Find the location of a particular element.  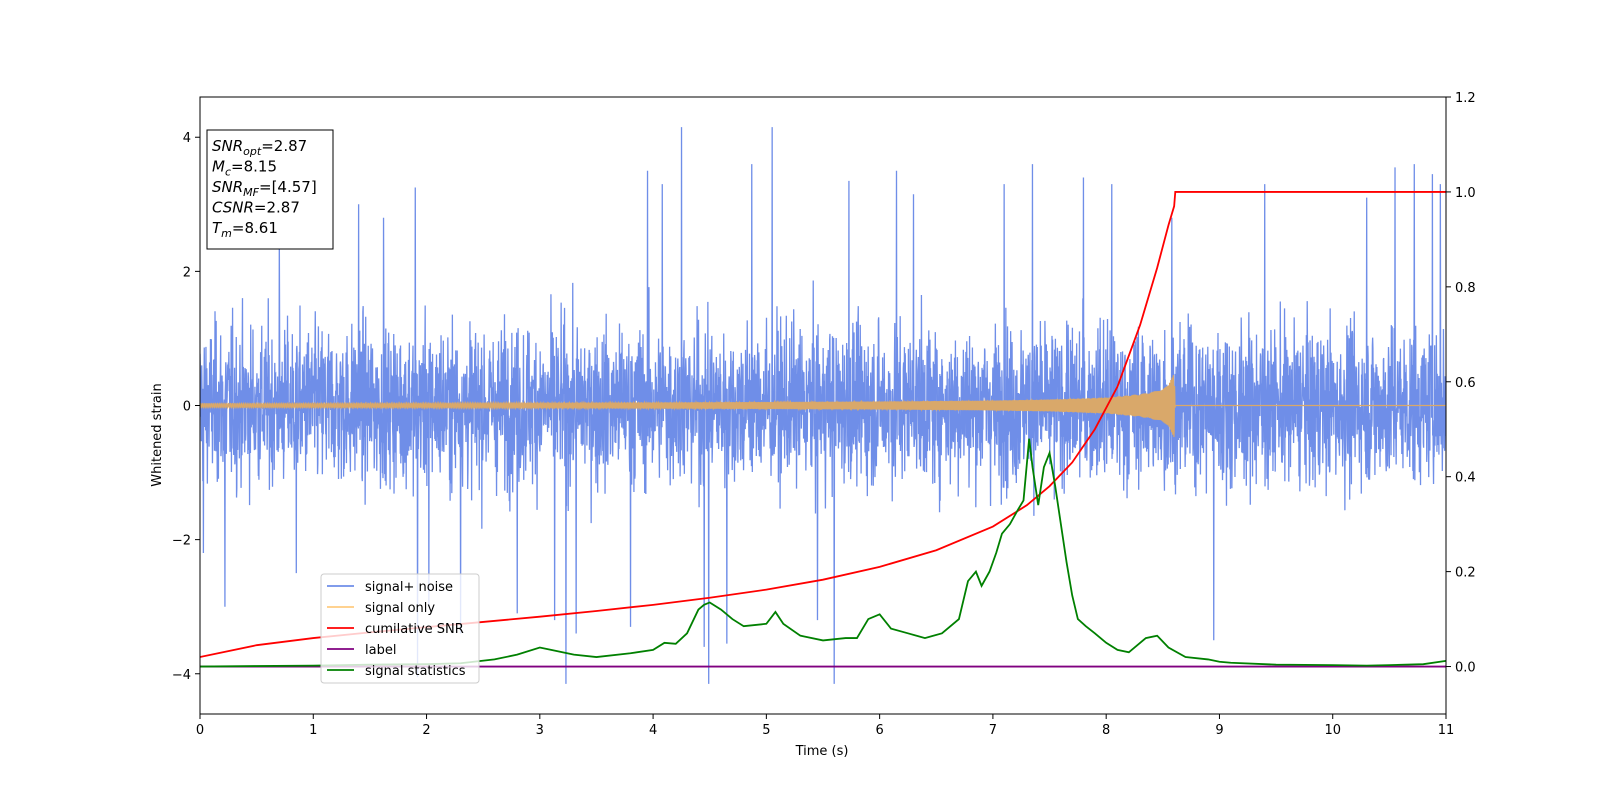

x-tick-label: 5 is located at coordinates (766, 730).